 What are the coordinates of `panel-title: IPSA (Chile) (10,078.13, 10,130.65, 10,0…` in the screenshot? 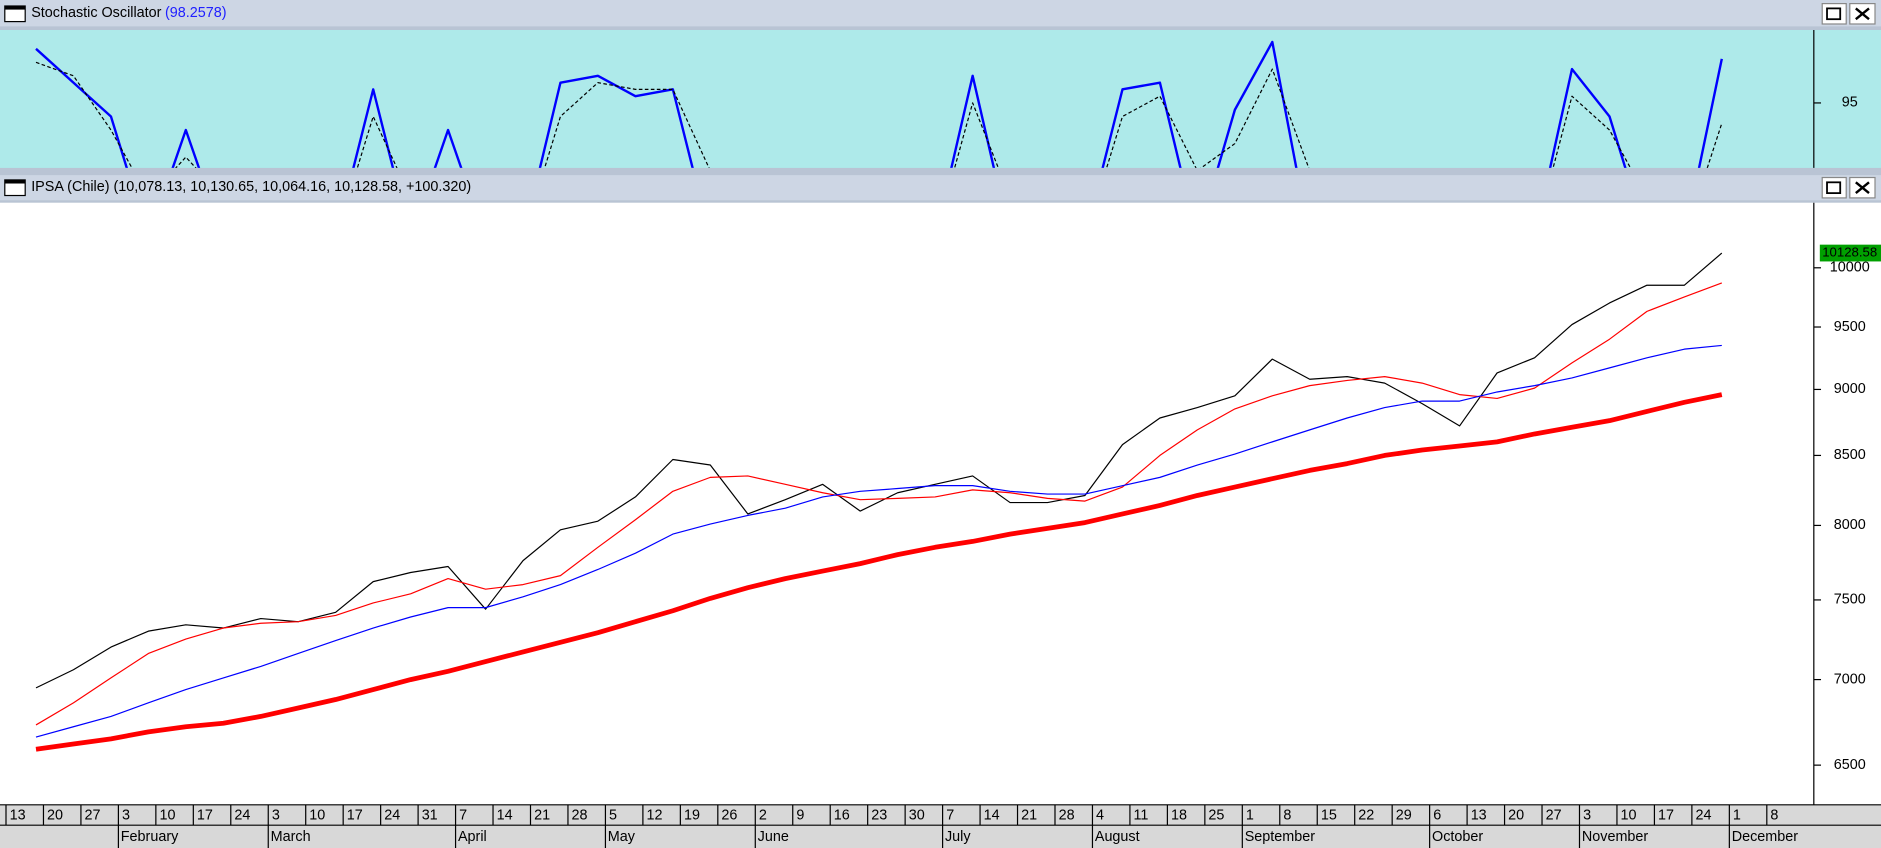 It's located at (251, 187).